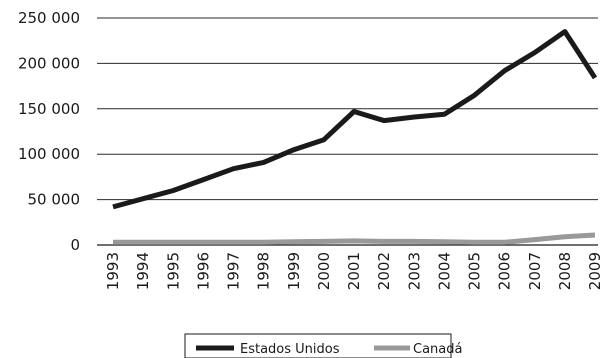 This screenshot has height=358, width=604. I want to click on x-tick-label: 2007, so click(535, 271).